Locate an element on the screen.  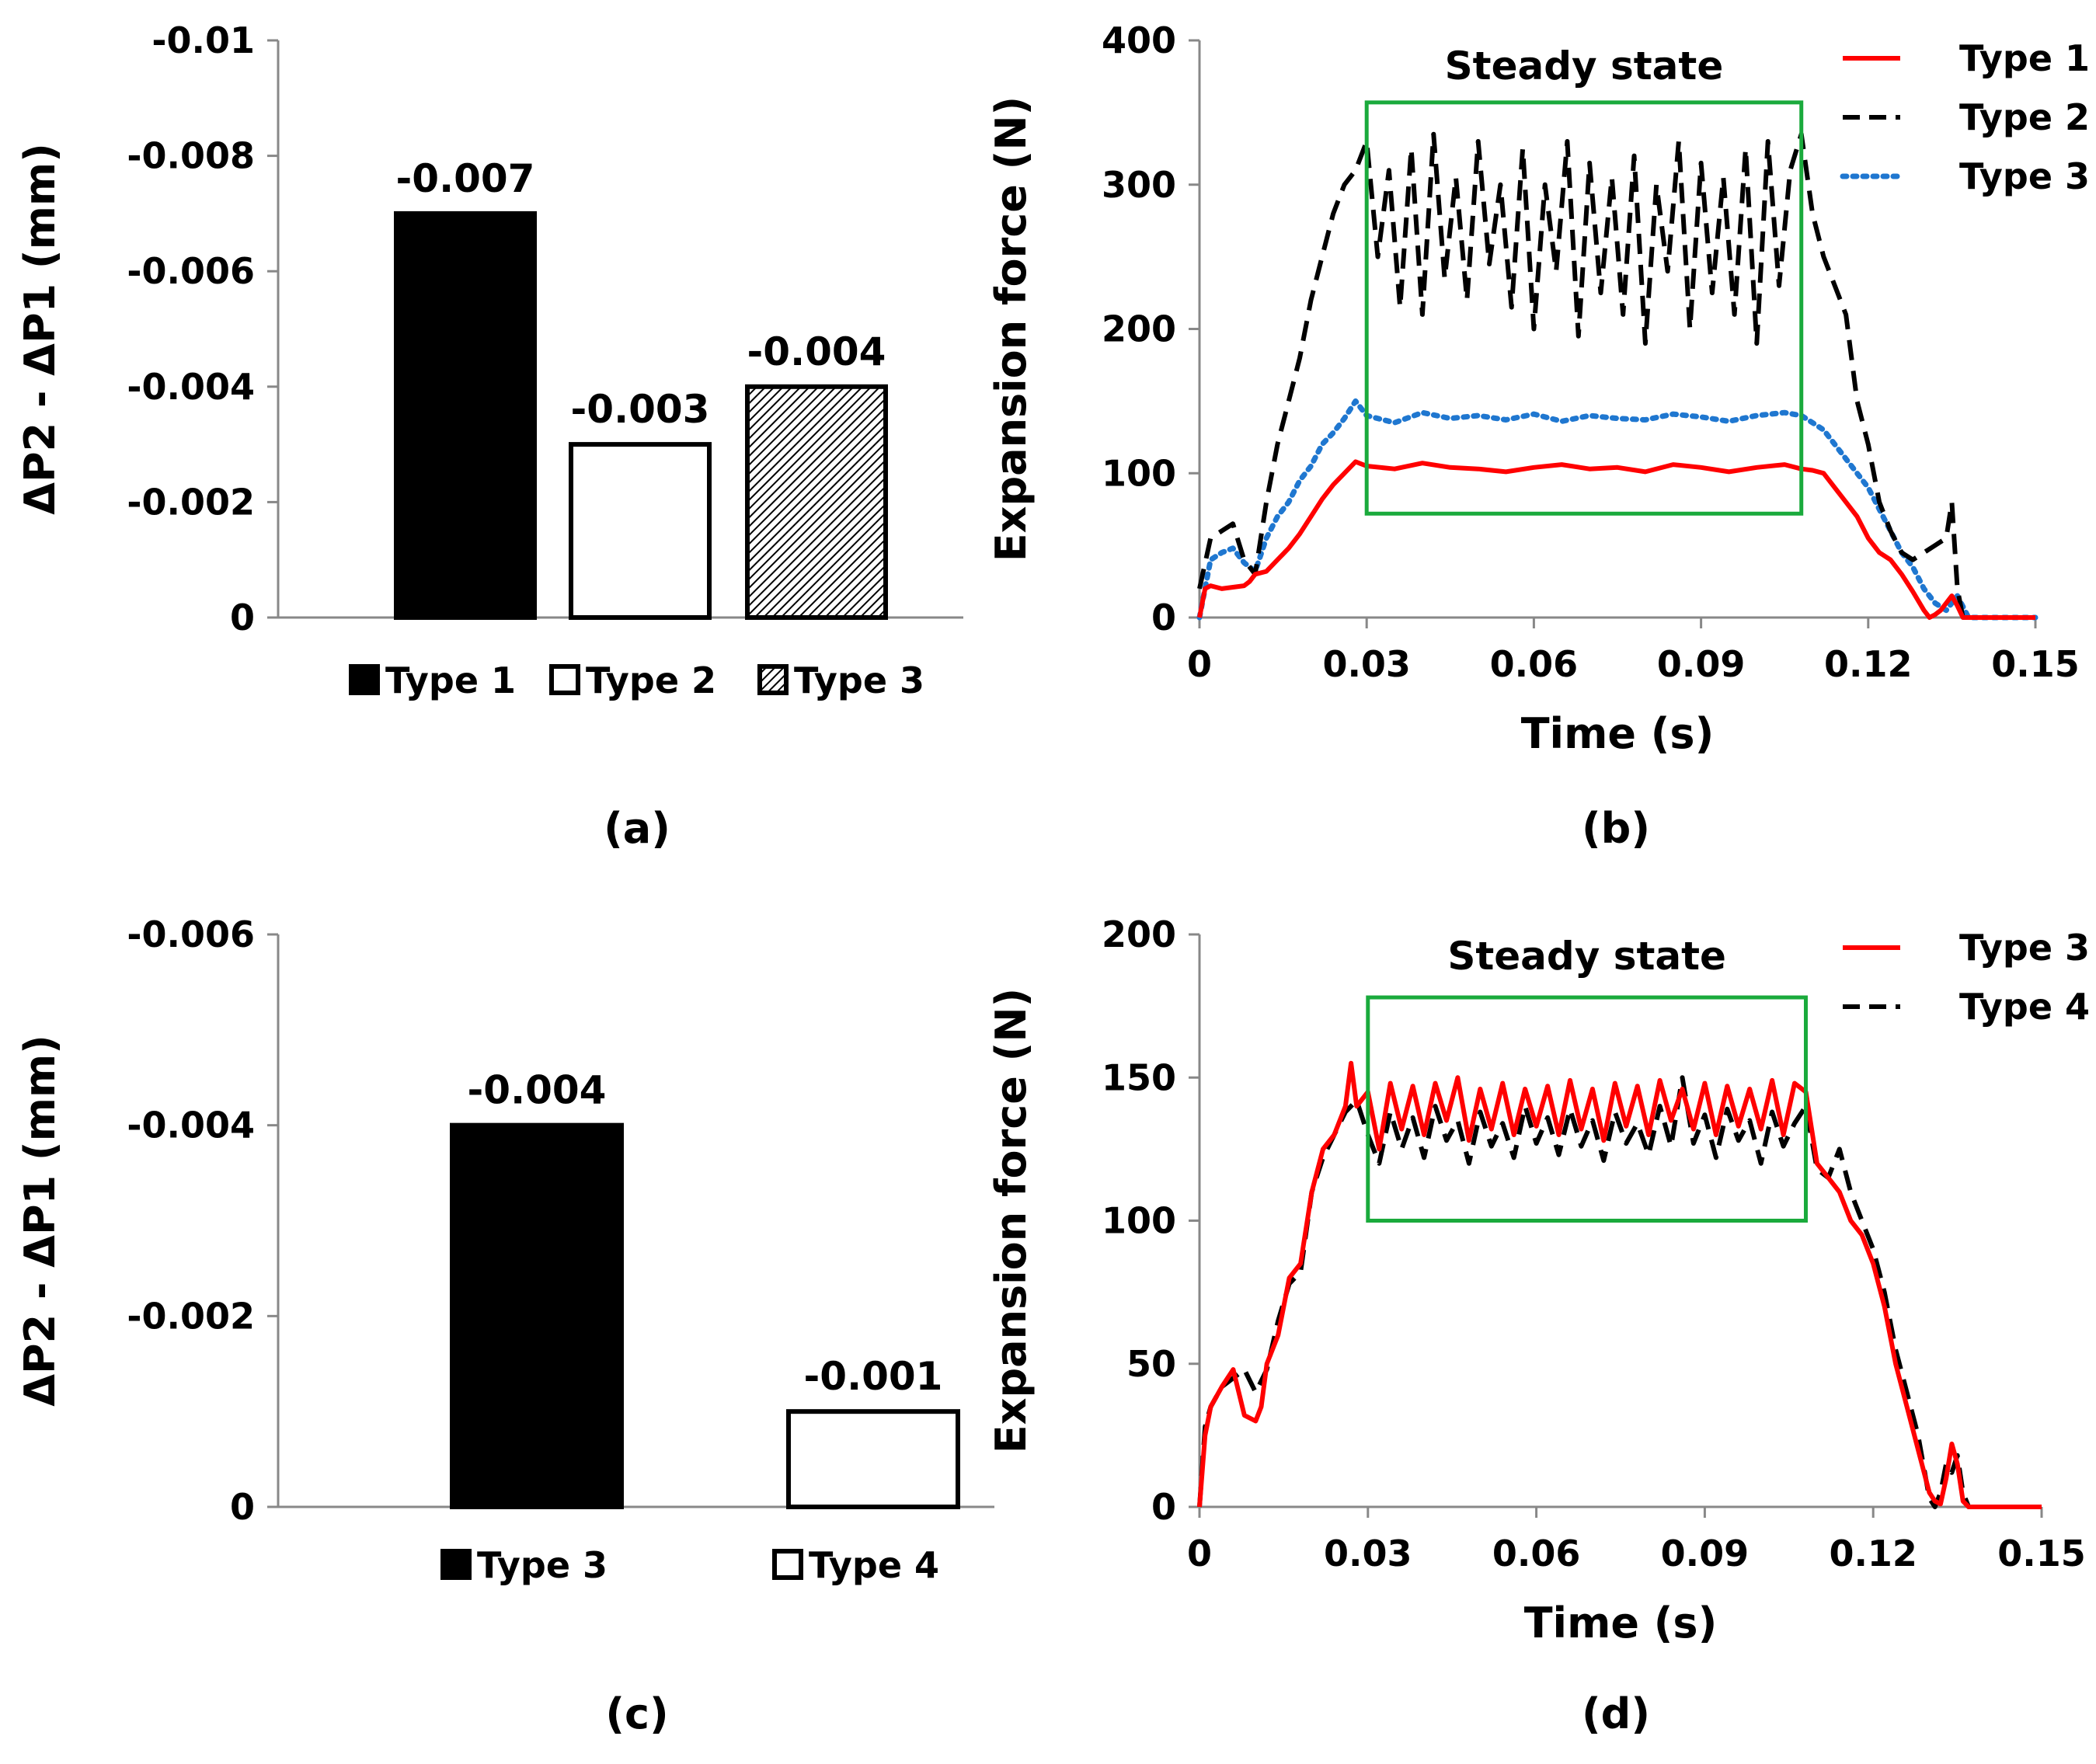
data-label: -0.007 is located at coordinates (465, 178).